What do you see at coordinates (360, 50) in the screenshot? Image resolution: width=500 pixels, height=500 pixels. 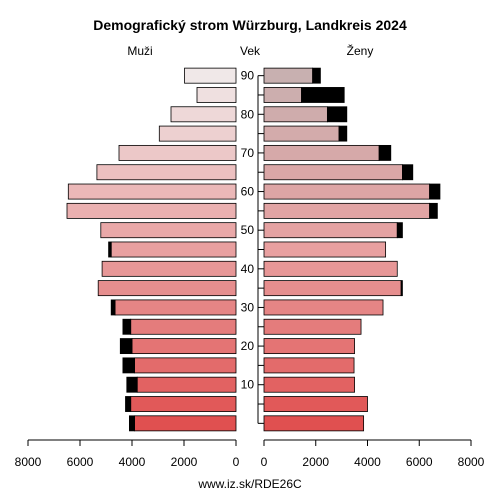 I see `right-panel-label: Ženy` at bounding box center [360, 50].